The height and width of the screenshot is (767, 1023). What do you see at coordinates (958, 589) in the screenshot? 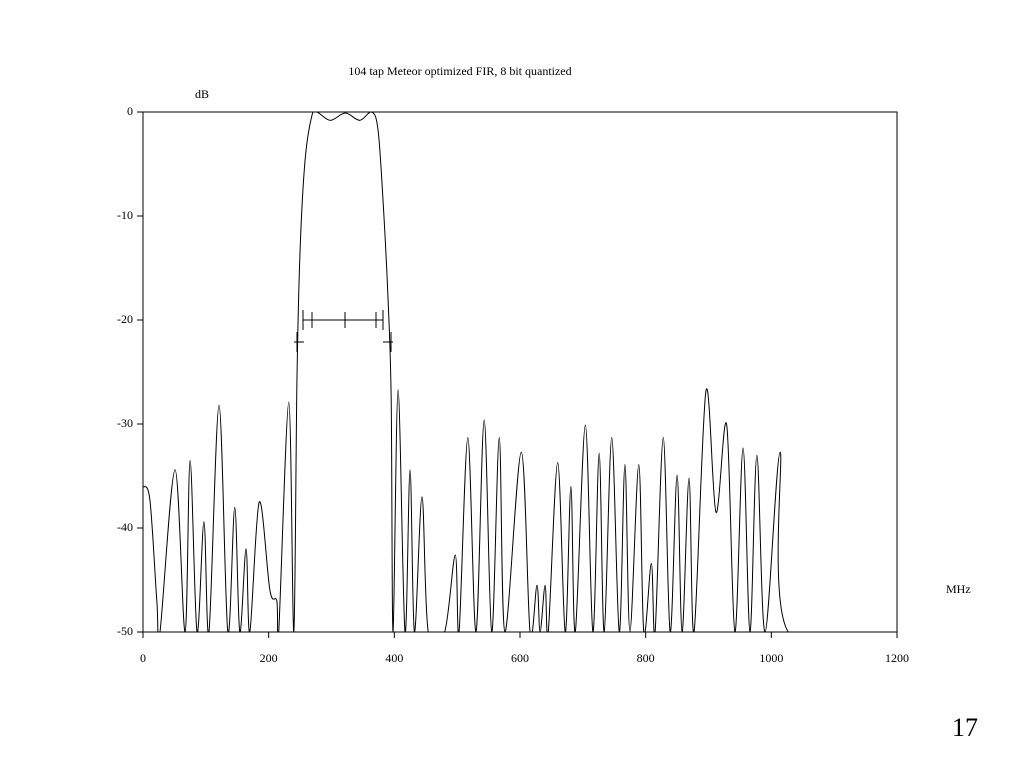
I see `x-axis-label: MHz` at bounding box center [958, 589].